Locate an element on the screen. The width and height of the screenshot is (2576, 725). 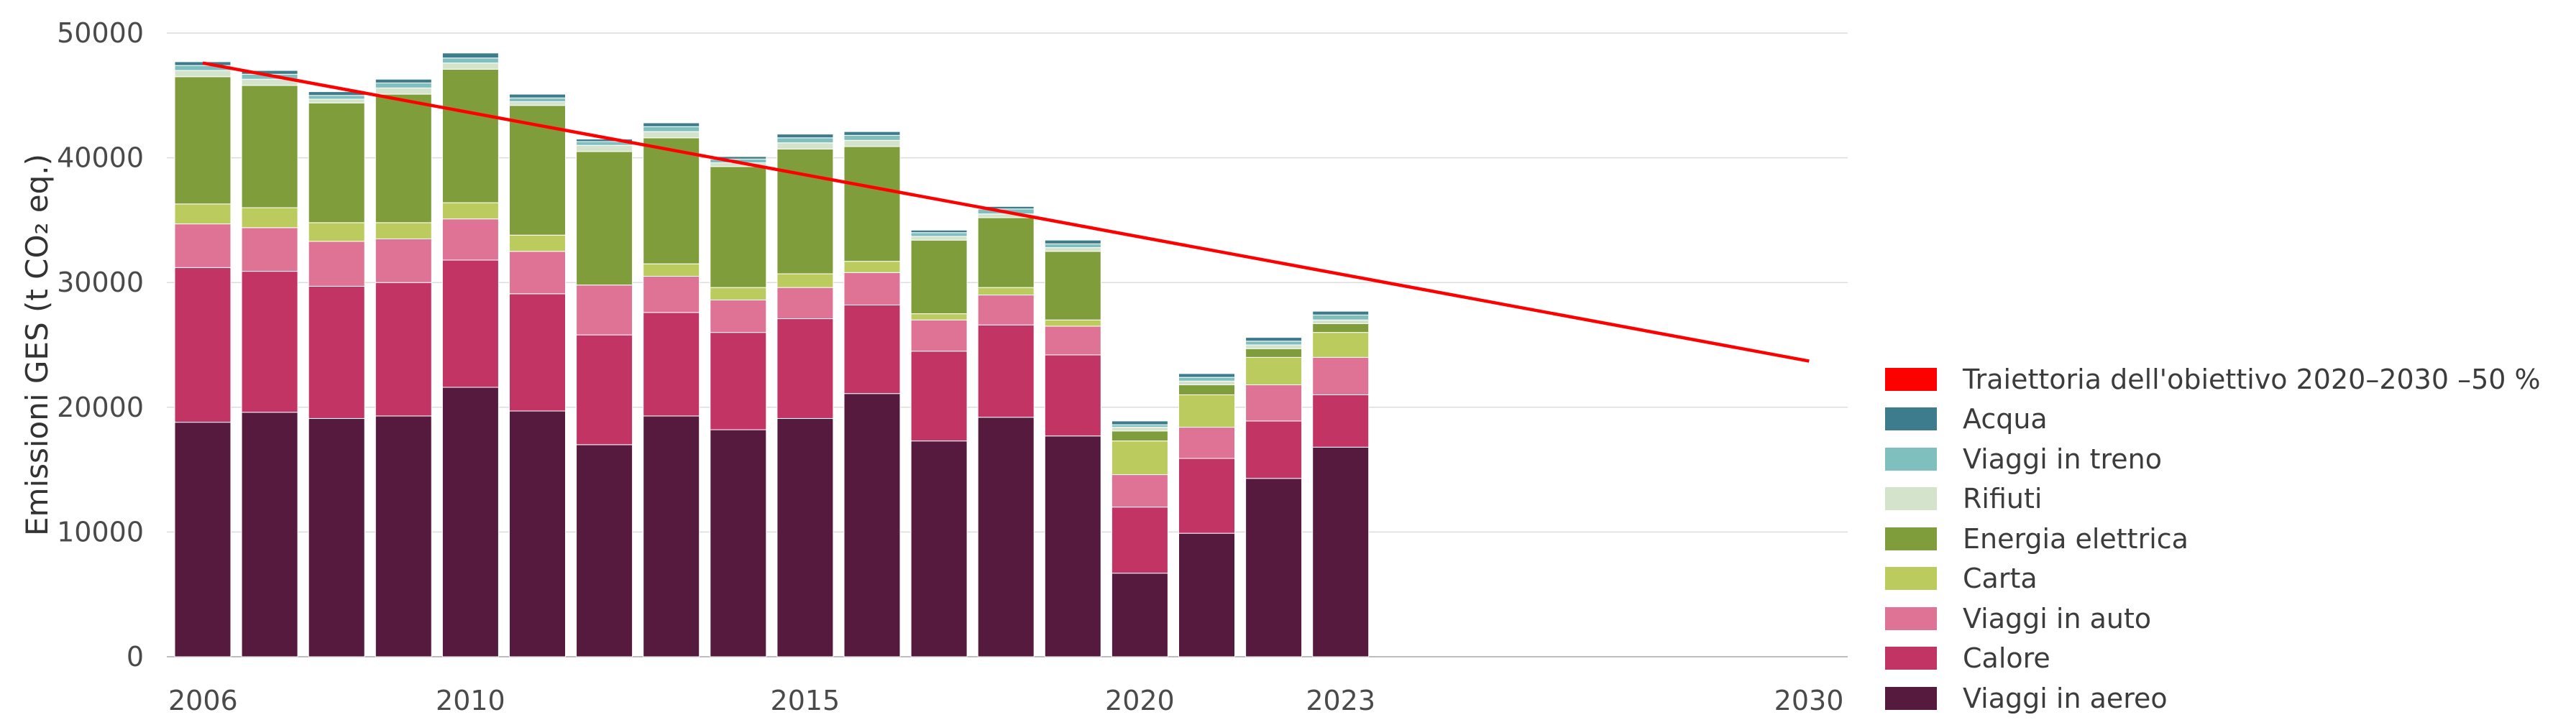
bar-stack-2010 is located at coordinates (470, 354).